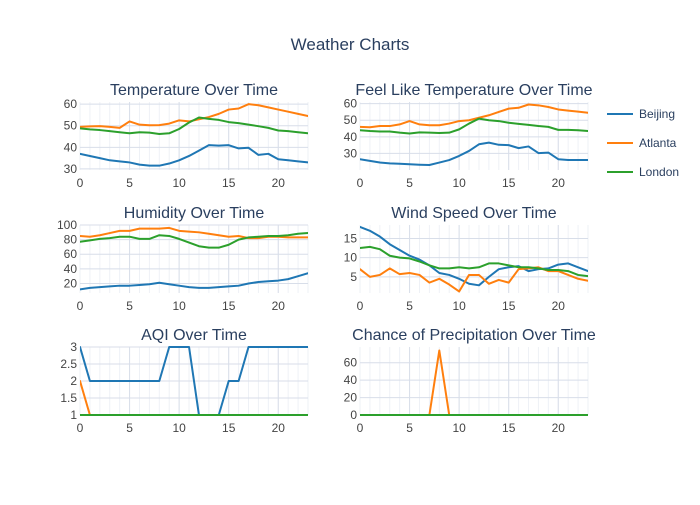 This screenshot has height=505, width=700. I want to click on y-tick-label: 30, so click(71, 169).